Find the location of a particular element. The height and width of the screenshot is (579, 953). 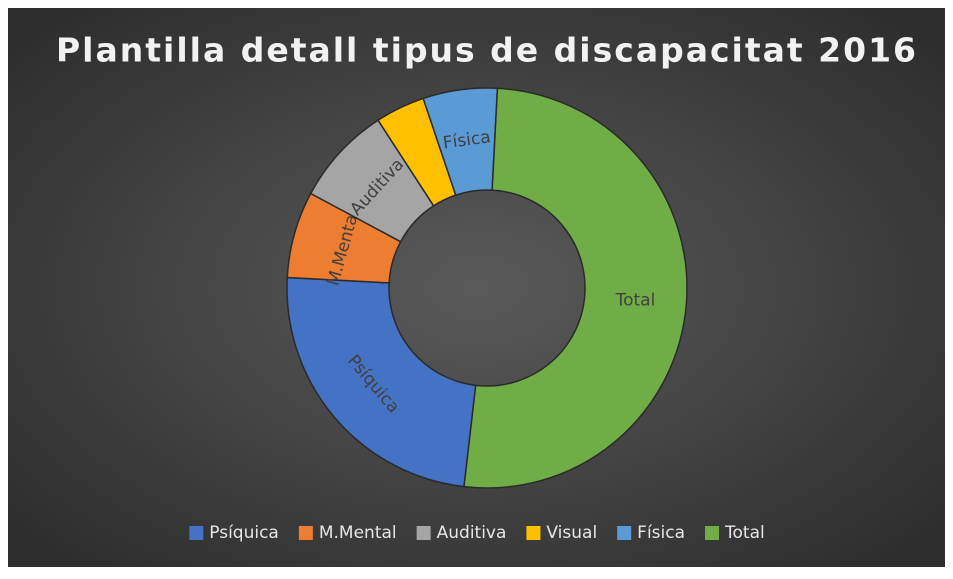

legend-label: Total is located at coordinates (744, 533).